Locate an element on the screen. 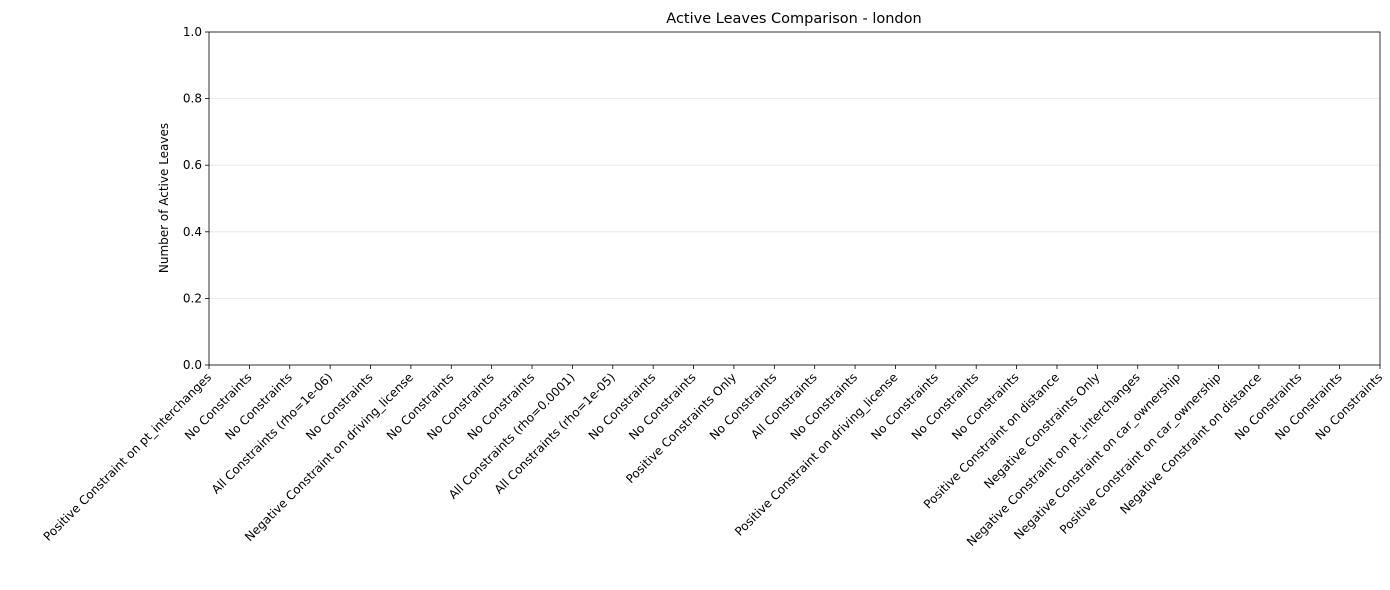  y-tick-label: 0.4 is located at coordinates (192, 232).